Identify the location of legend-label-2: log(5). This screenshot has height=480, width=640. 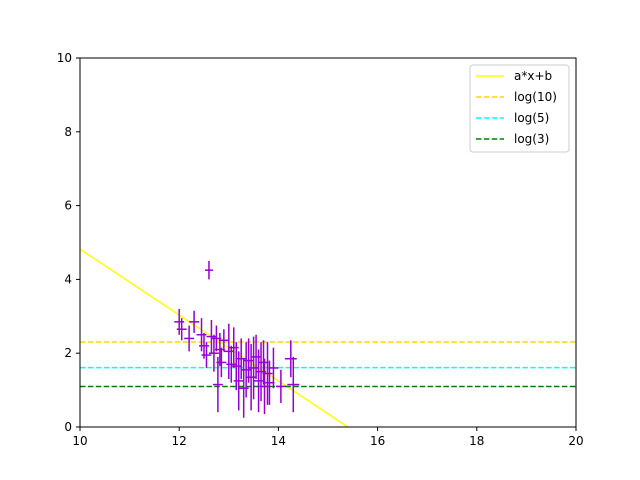
(531, 118).